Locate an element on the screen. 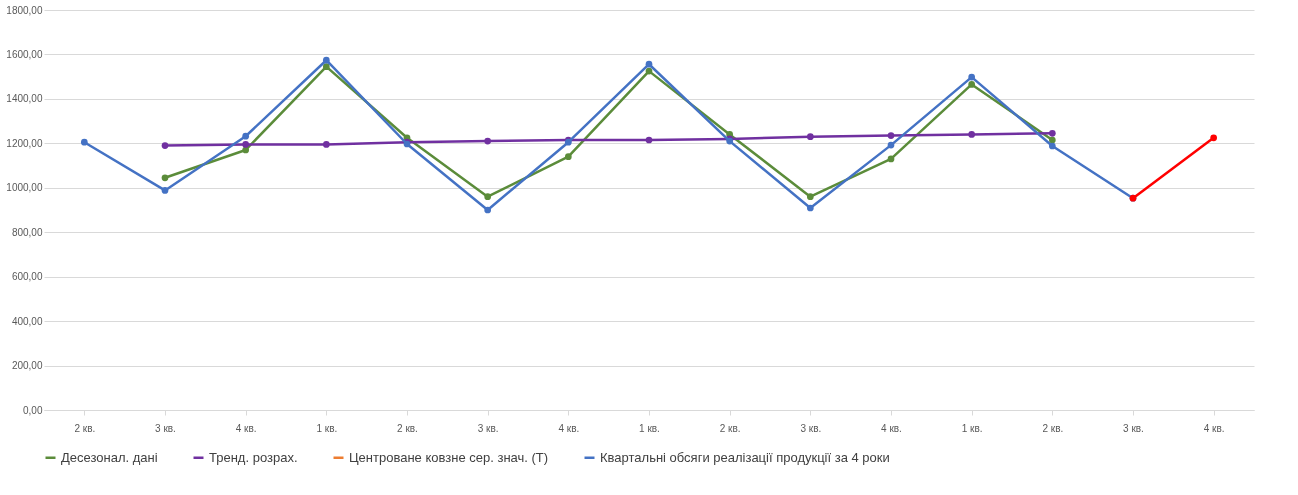  legend-label: Десезонал. дані is located at coordinates (109, 457).